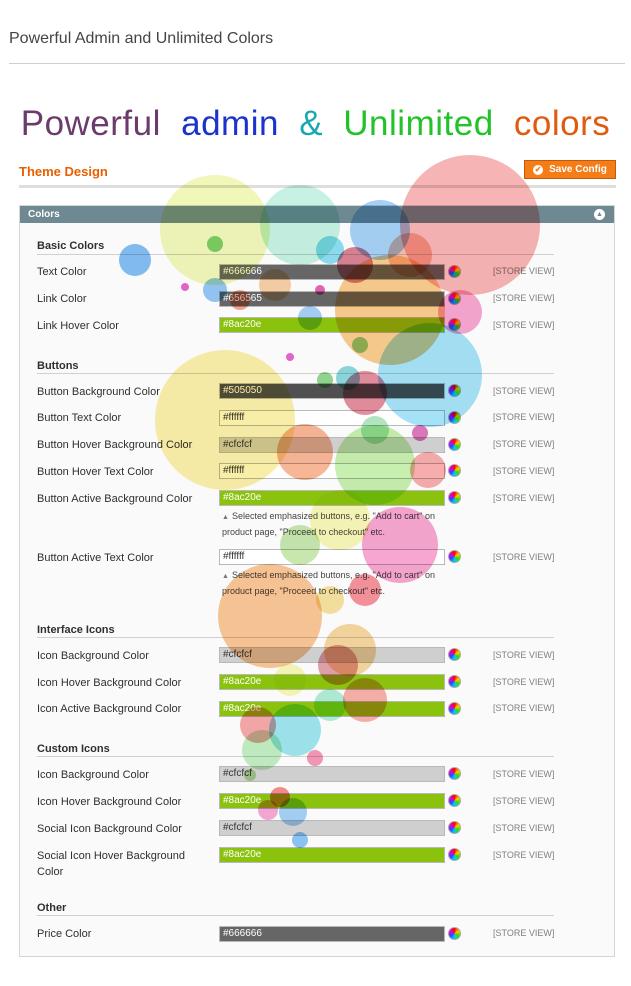  I want to click on banner-word-4: Unlimited, so click(418, 123).